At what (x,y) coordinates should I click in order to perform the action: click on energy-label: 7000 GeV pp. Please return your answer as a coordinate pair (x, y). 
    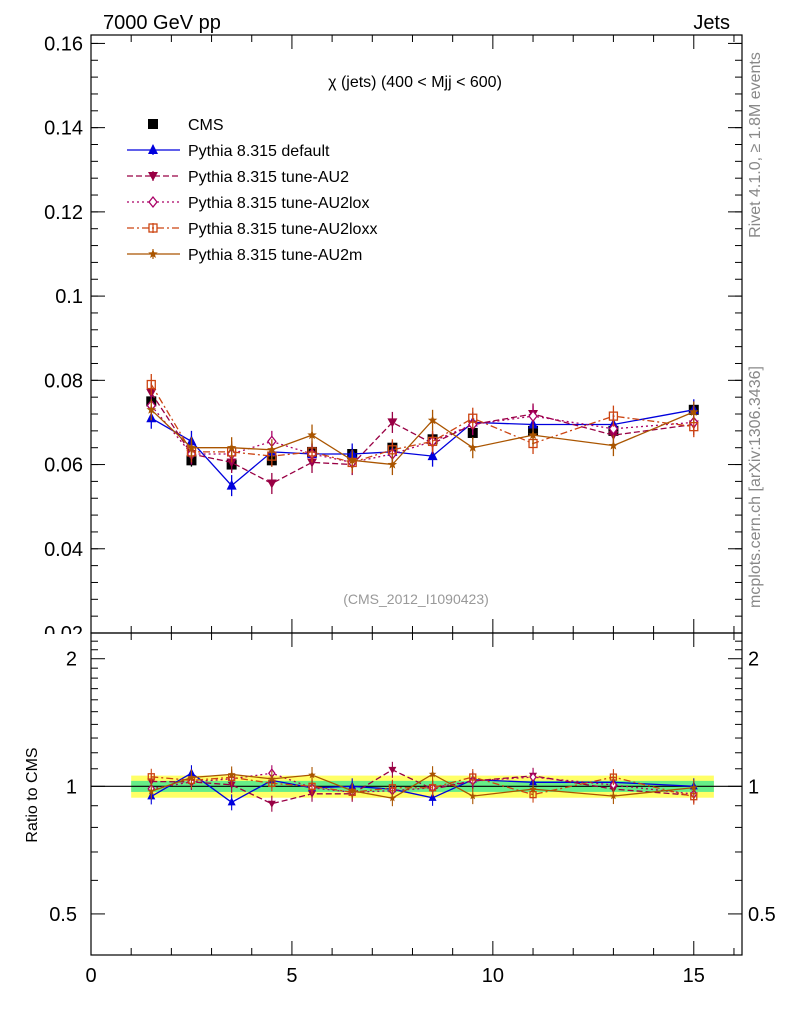
    Looking at the image, I should click on (162, 23).